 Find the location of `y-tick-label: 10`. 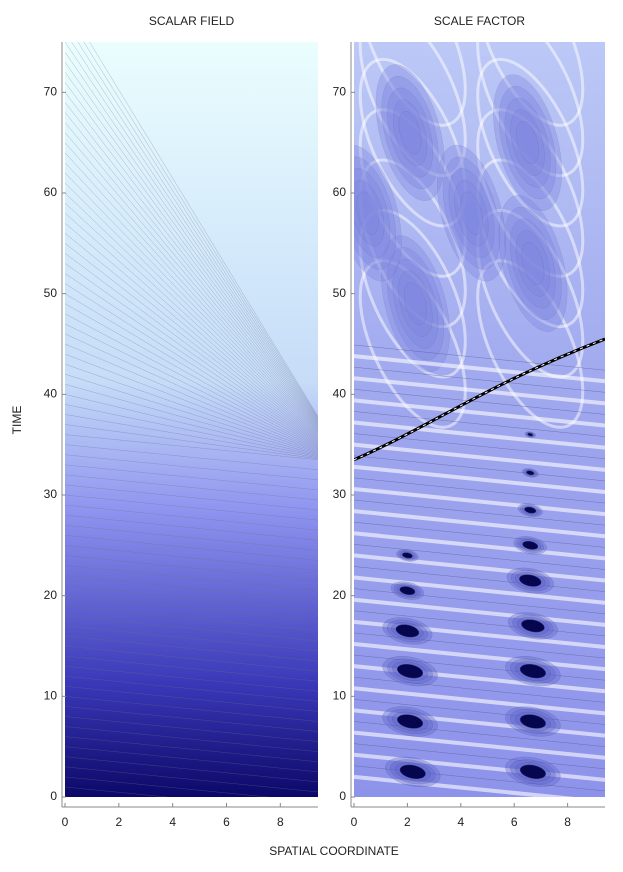

y-tick-label: 10 is located at coordinates (340, 696).